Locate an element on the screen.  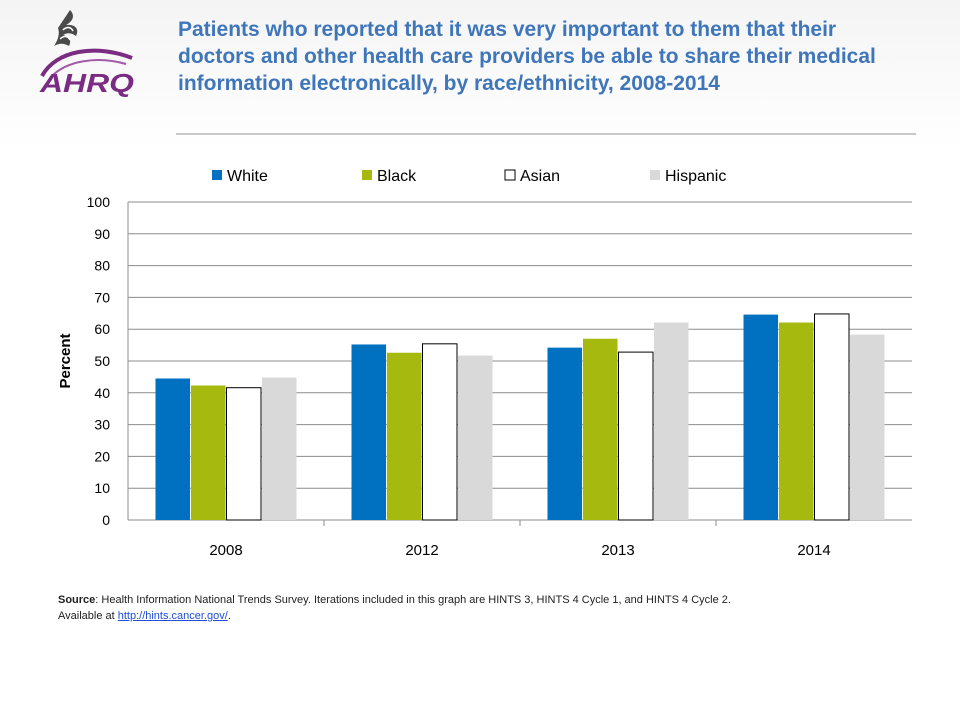
legend: White Black Asian Hispanic is located at coordinates (469, 176).